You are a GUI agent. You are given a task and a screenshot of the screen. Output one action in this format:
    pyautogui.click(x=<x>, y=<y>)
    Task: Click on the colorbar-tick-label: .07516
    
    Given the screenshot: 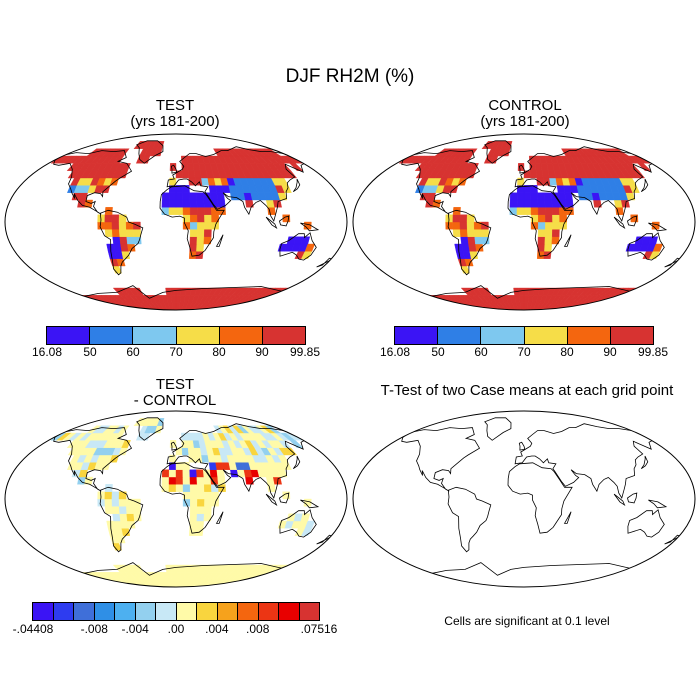 What is the action you would take?
    pyautogui.click(x=319, y=629)
    